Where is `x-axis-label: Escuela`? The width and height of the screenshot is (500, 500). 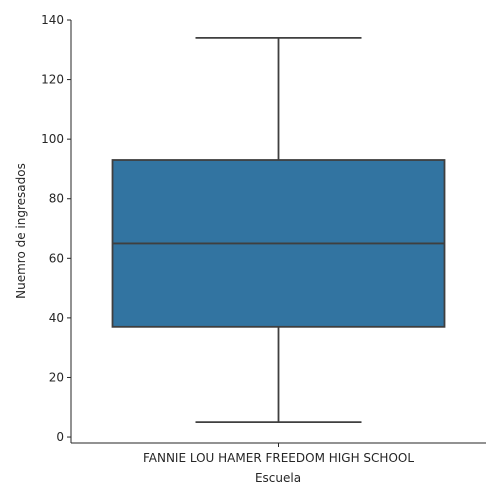
x-axis-label: Escuela is located at coordinates (278, 478).